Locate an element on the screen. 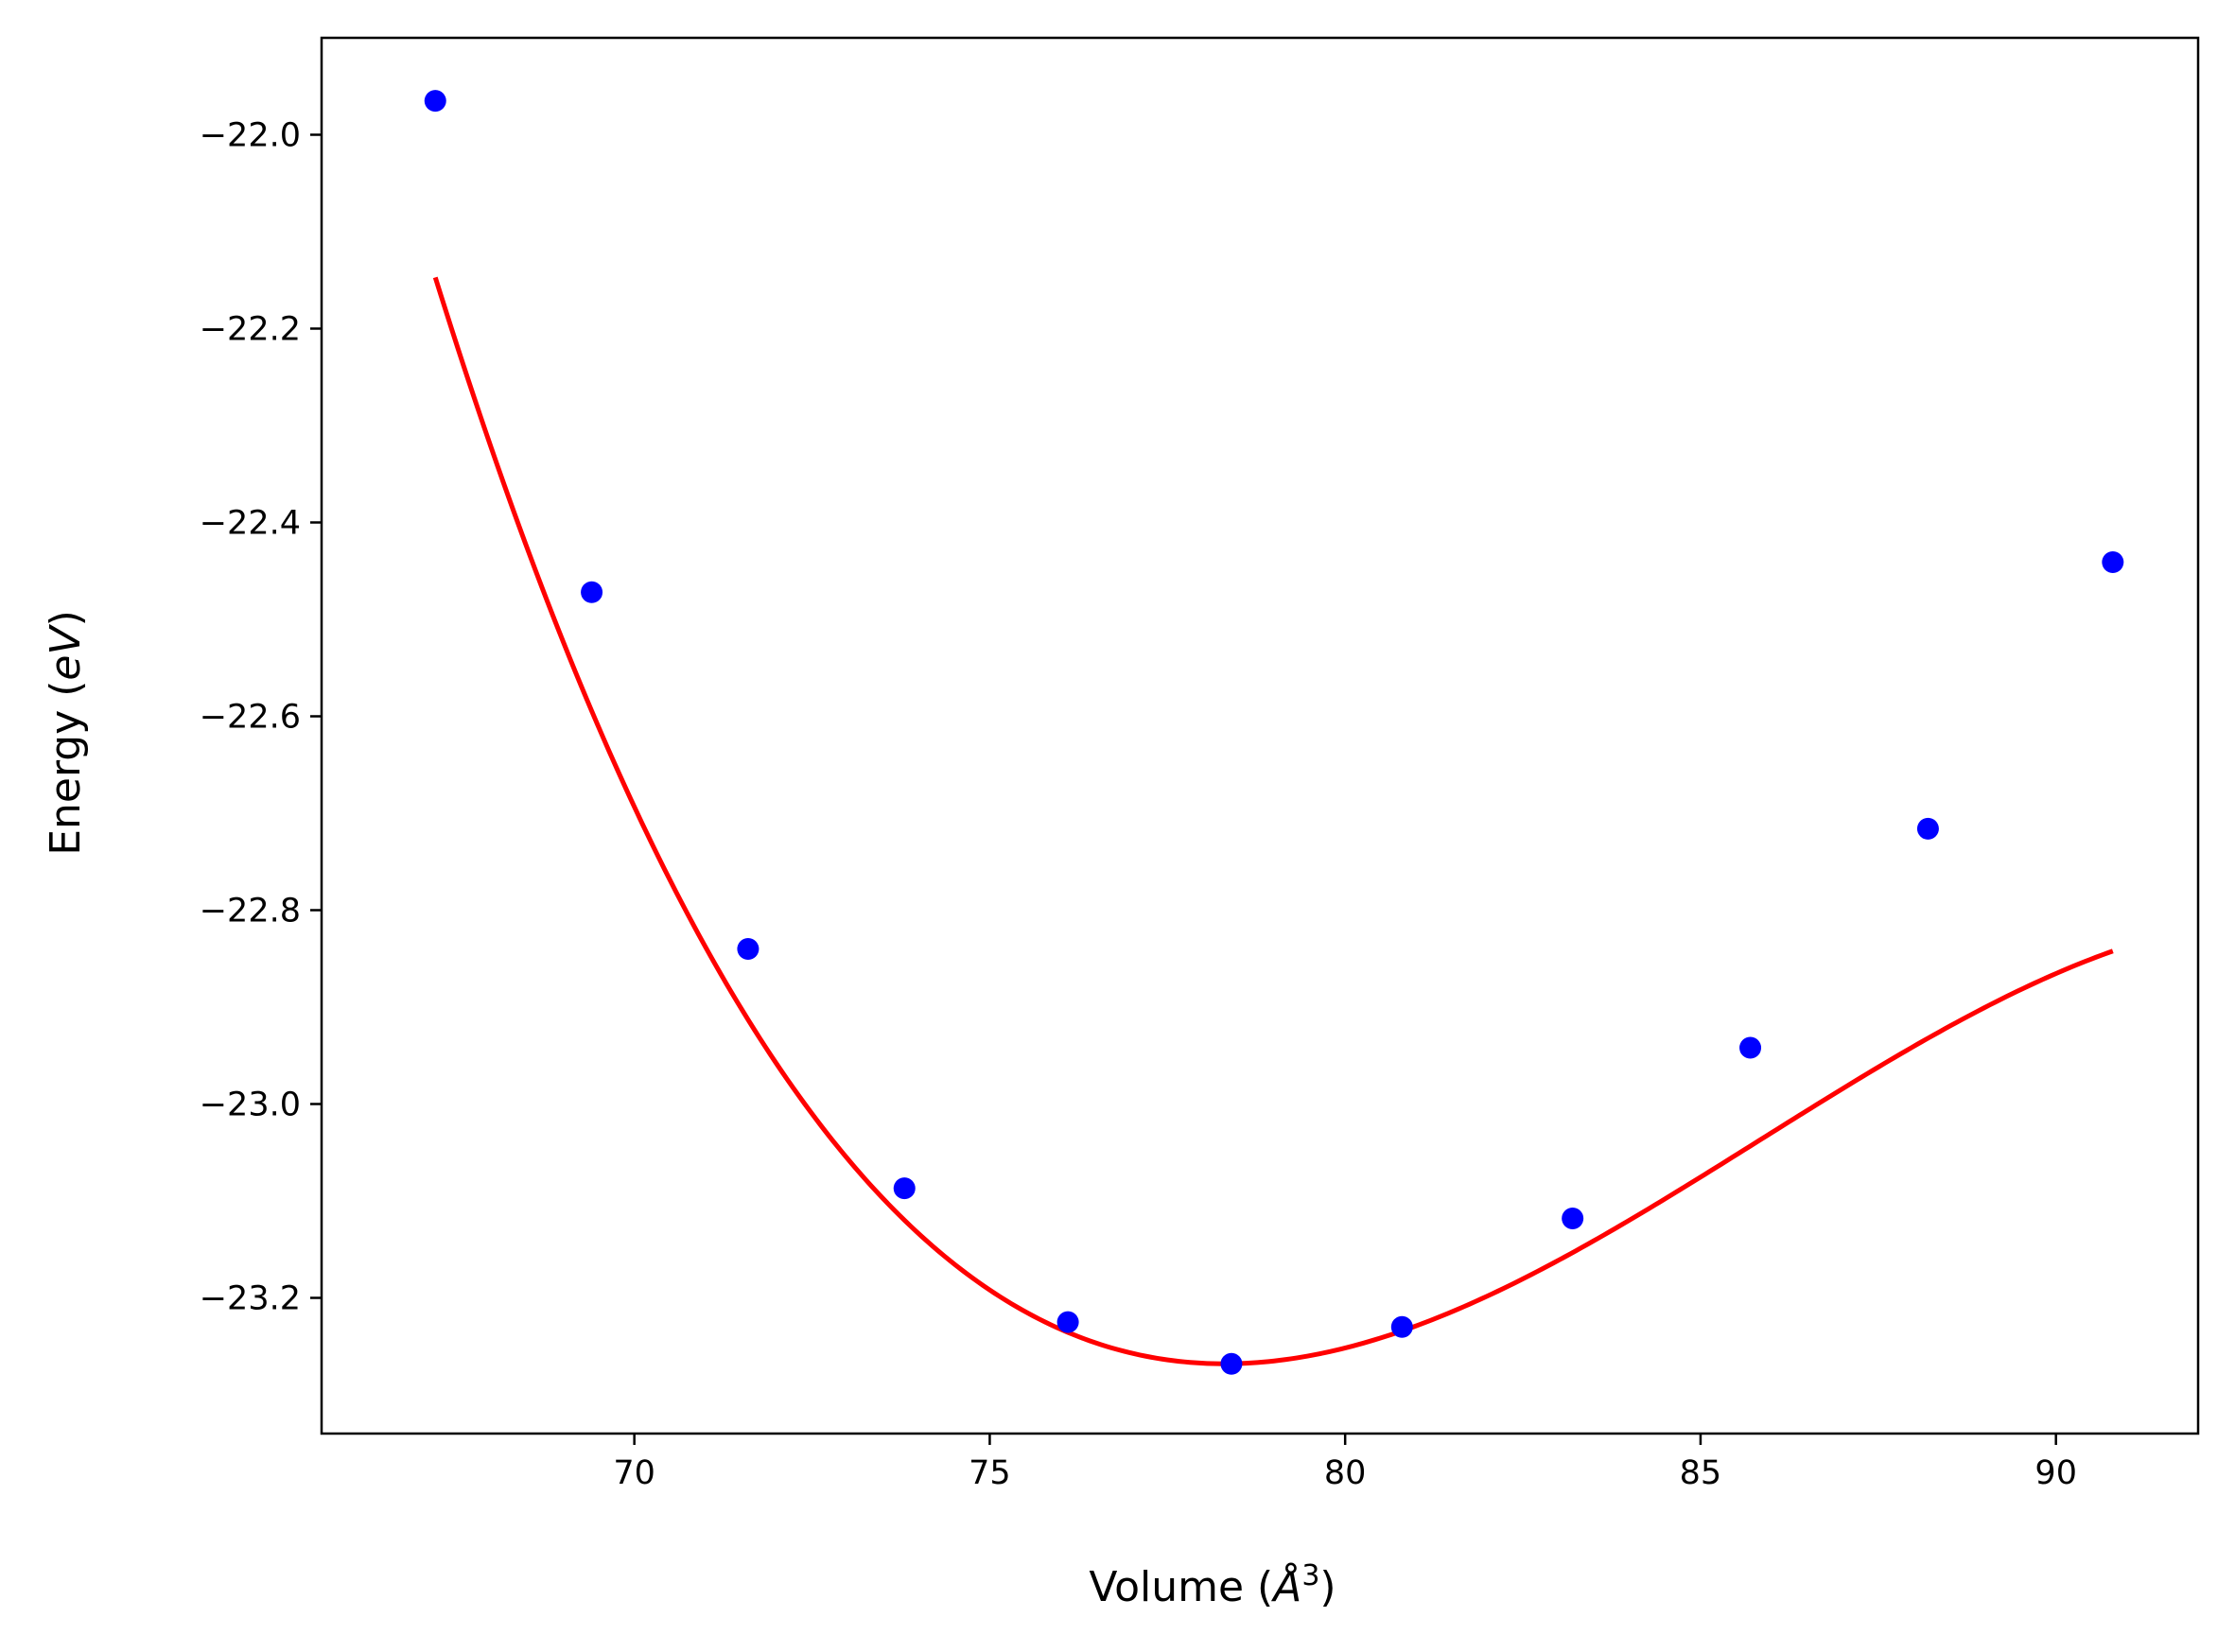 The height and width of the screenshot is (1652, 2235). x-axis-label-symbol: Å is located at coordinates (1285, 1586).